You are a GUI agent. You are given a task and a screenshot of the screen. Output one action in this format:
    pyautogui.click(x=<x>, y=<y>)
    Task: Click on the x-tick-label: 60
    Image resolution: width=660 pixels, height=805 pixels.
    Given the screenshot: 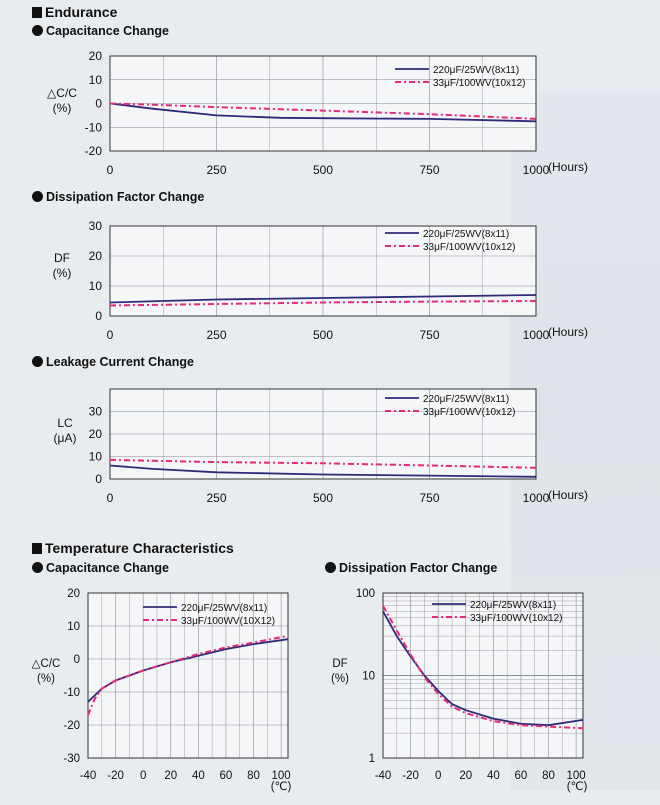 What is the action you would take?
    pyautogui.click(x=521, y=776)
    